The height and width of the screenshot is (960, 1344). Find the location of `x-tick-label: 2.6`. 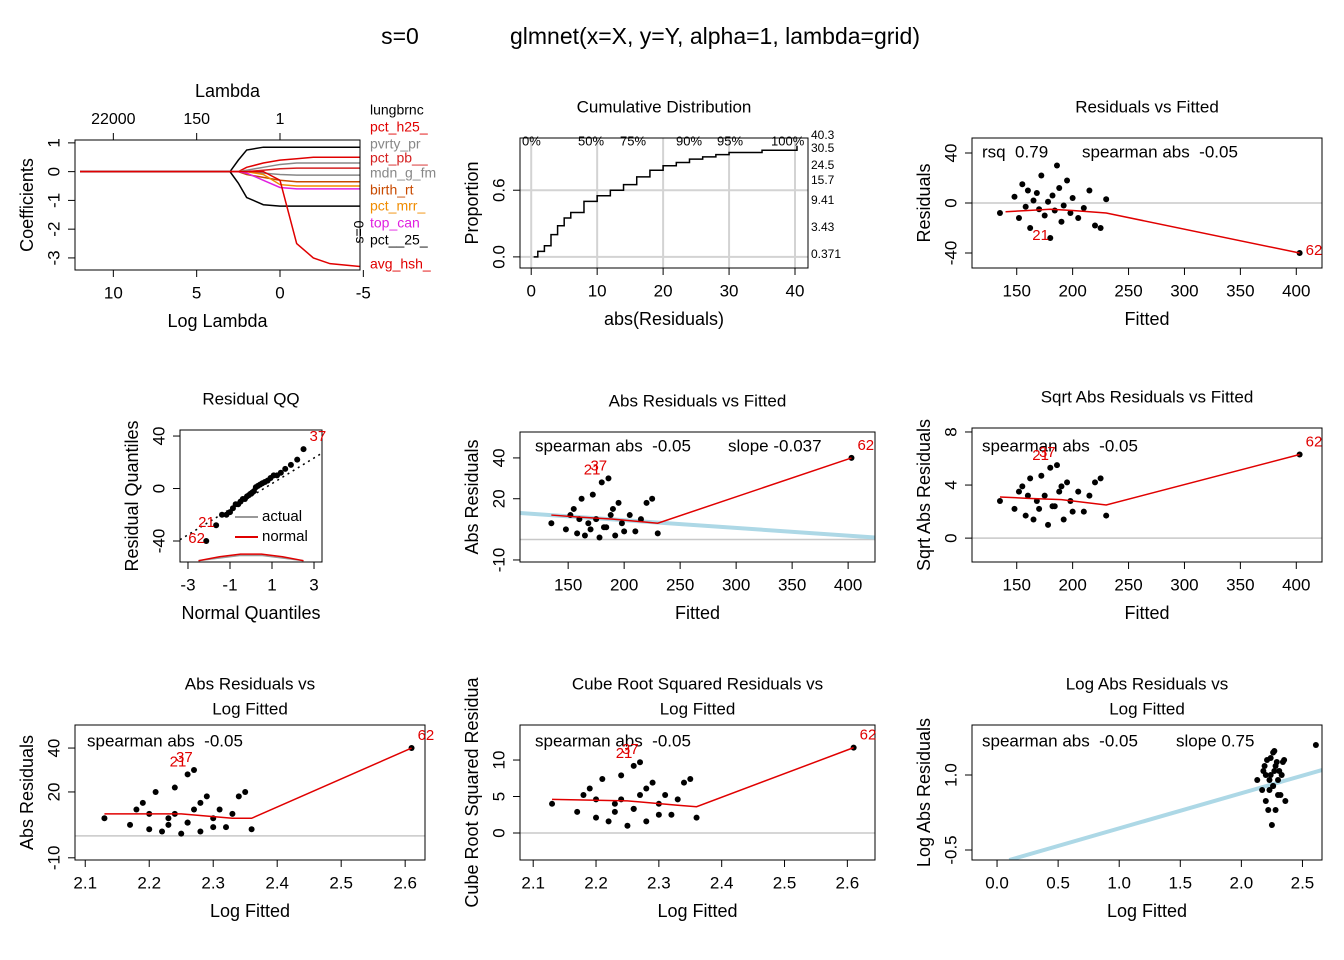

x-tick-label: 2.6 is located at coordinates (848, 882).